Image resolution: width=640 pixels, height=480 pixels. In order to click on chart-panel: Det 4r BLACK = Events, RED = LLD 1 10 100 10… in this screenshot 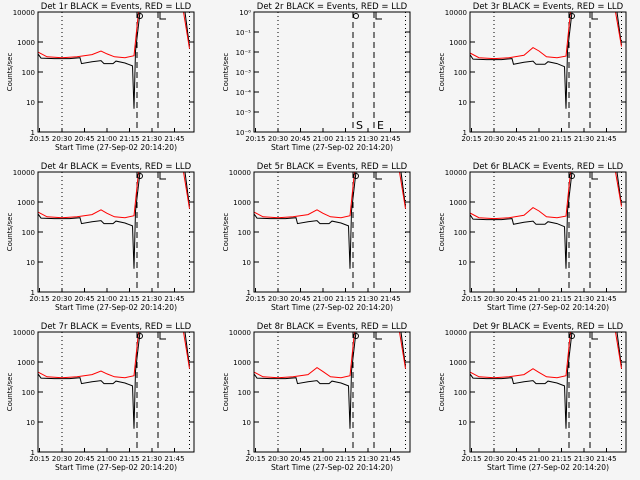, I will do `click(100, 237)`.